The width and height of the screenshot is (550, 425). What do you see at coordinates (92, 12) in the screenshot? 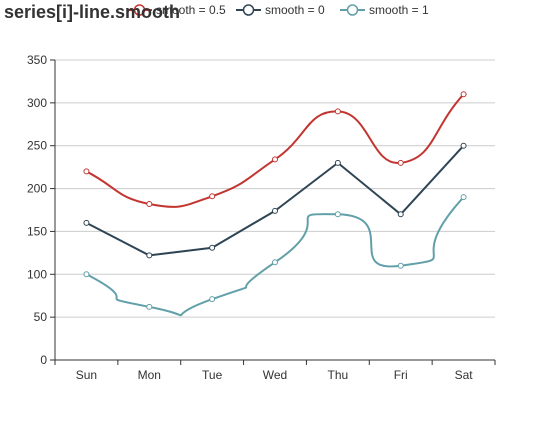
I see `chart-title: series[i]-line.smooth` at bounding box center [92, 12].